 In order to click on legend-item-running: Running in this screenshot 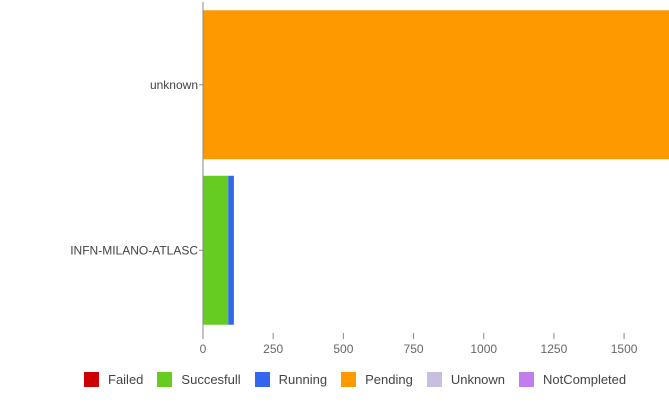, I will do `click(291, 379)`.